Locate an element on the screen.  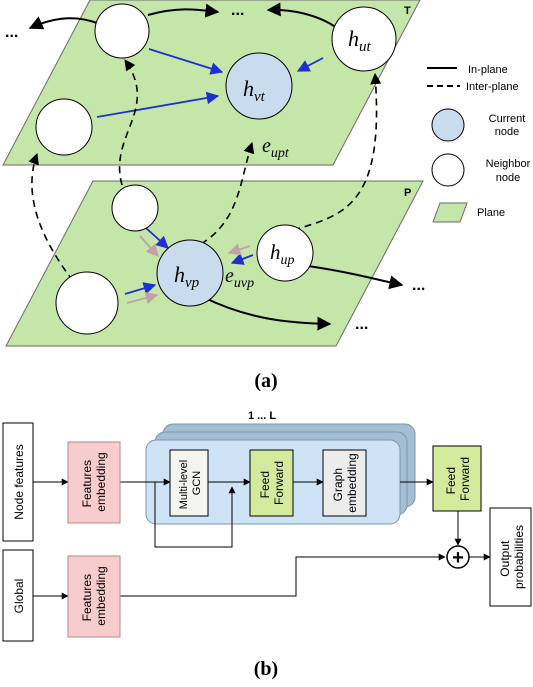
legend-neighbor-node is located at coordinates (448, 170).